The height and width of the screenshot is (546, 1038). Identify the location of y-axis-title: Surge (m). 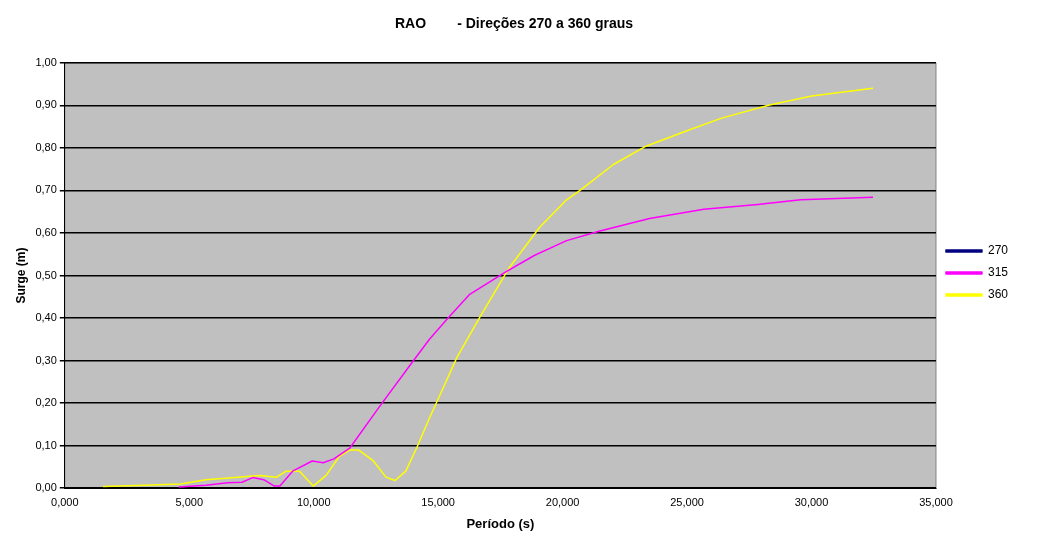
(20, 275).